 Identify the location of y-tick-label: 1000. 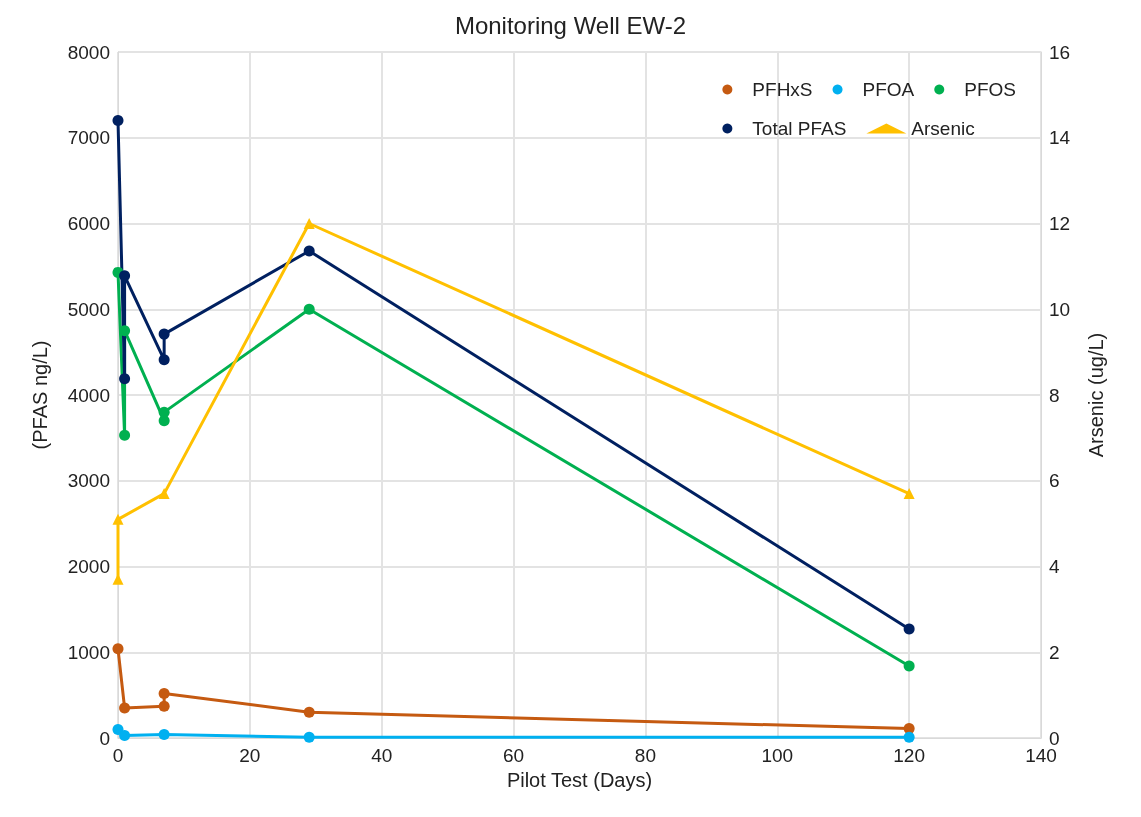
(88, 652).